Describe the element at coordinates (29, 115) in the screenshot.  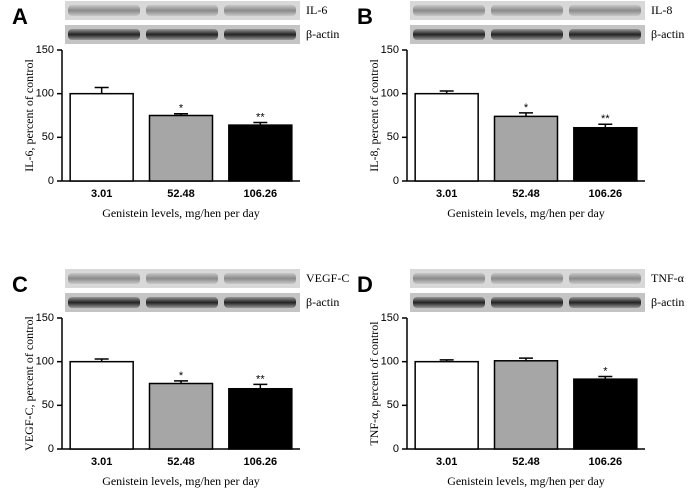
I see `y-axis-label: IL-6, percent of control` at that location.